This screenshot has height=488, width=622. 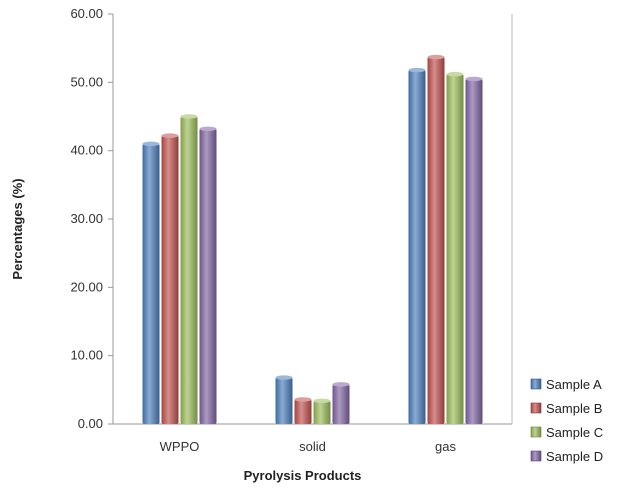 What do you see at coordinates (322, 412) in the screenshot?
I see `bar-solid-sample-c` at bounding box center [322, 412].